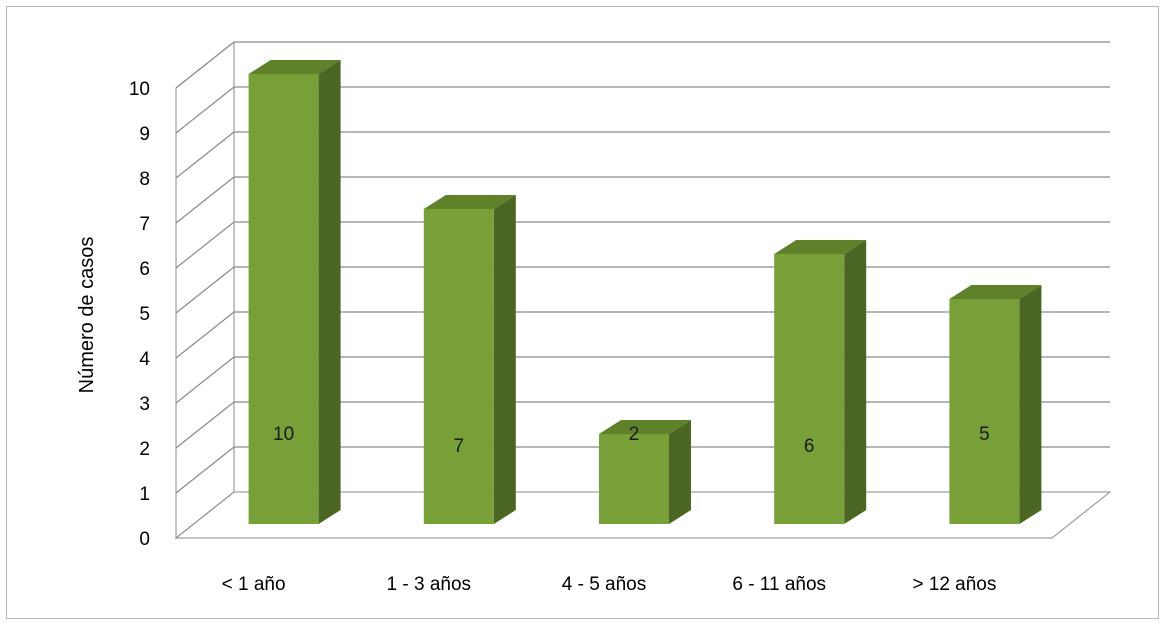 The height and width of the screenshot is (627, 1167). I want to click on bar: 2, so click(645, 472).